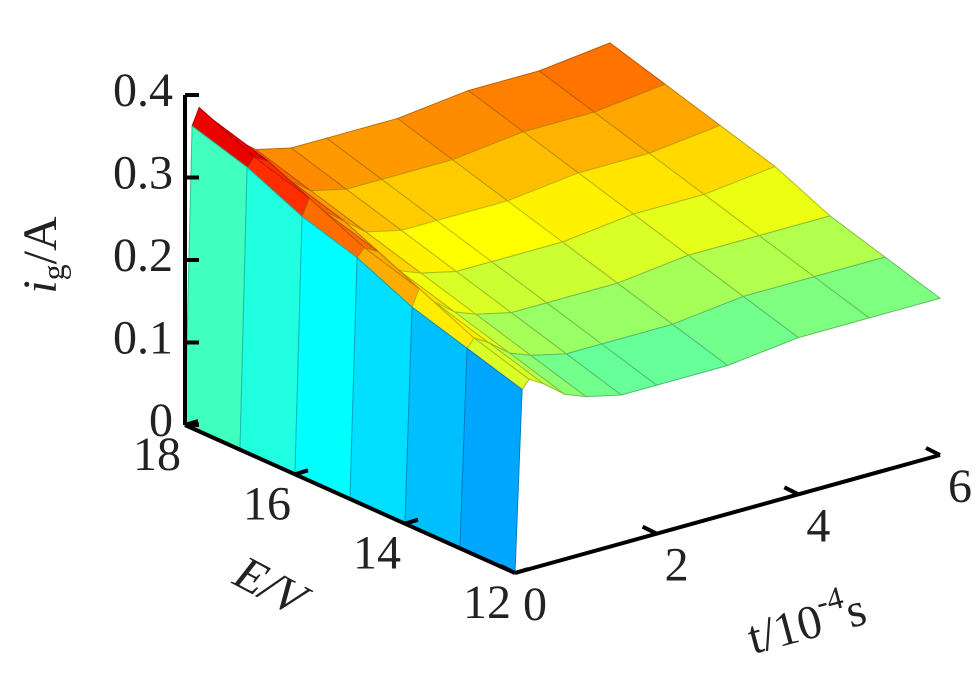  Describe the element at coordinates (960, 486) in the screenshot. I see `x-tick-label: 6` at that location.